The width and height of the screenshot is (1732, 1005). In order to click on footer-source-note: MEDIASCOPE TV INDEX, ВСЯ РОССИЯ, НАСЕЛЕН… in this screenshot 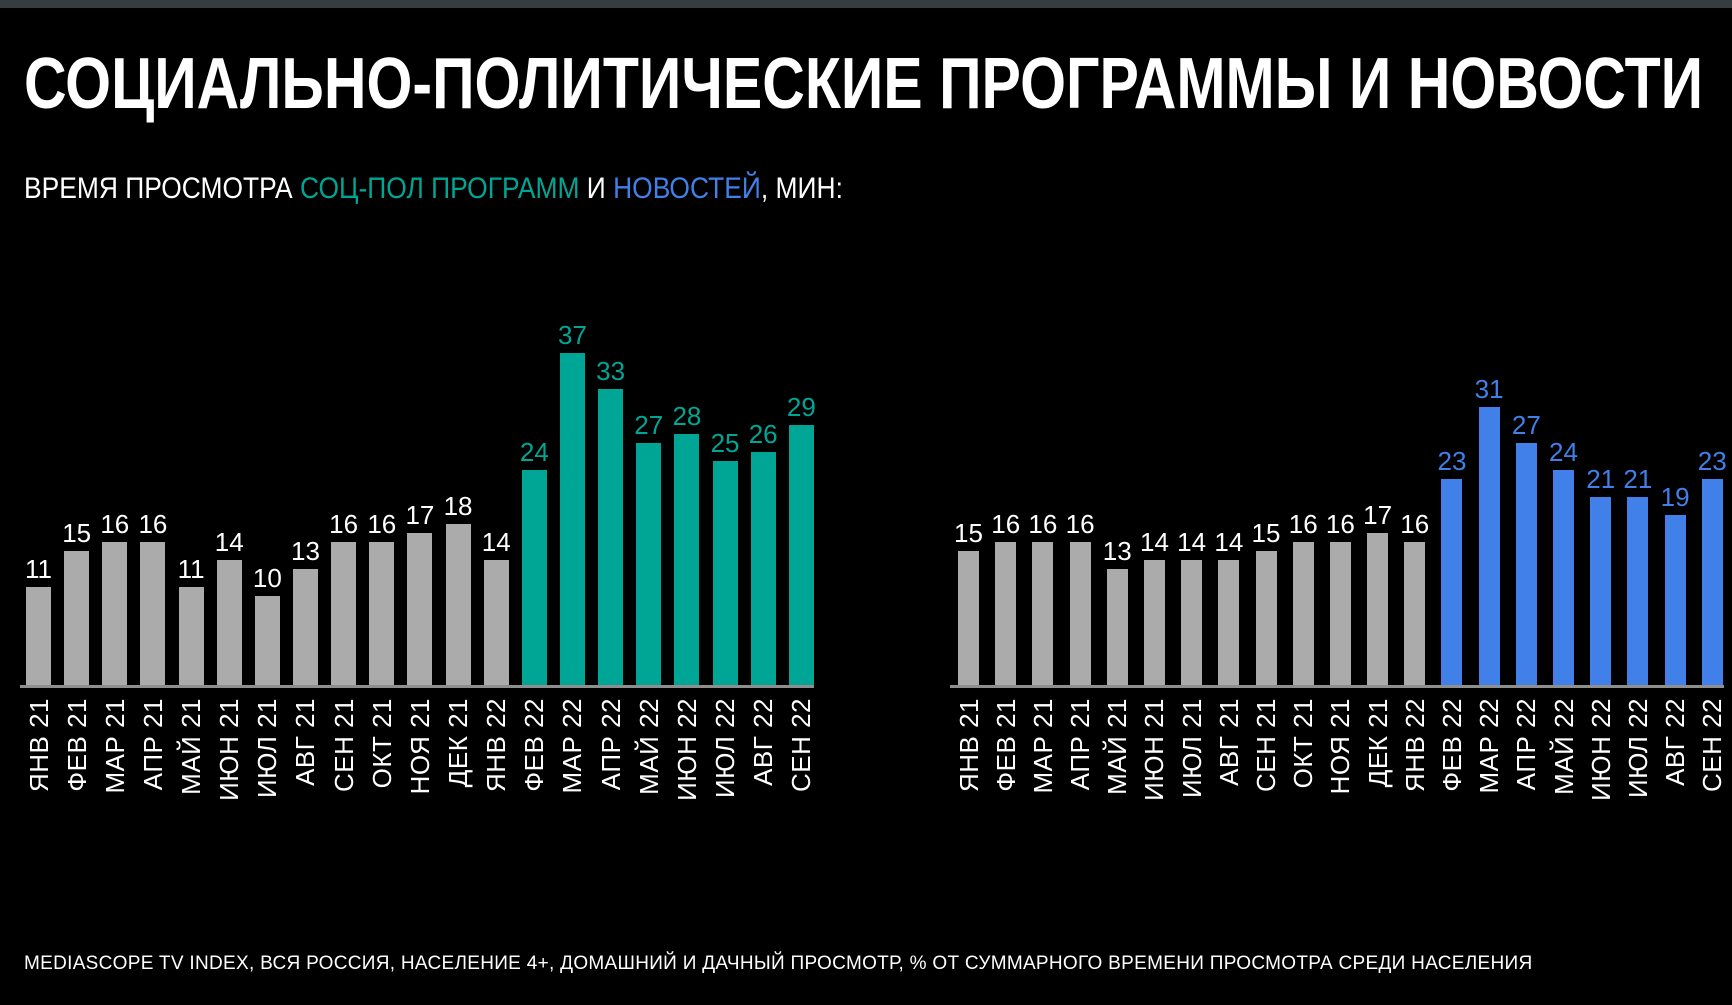, I will do `click(778, 963)`.